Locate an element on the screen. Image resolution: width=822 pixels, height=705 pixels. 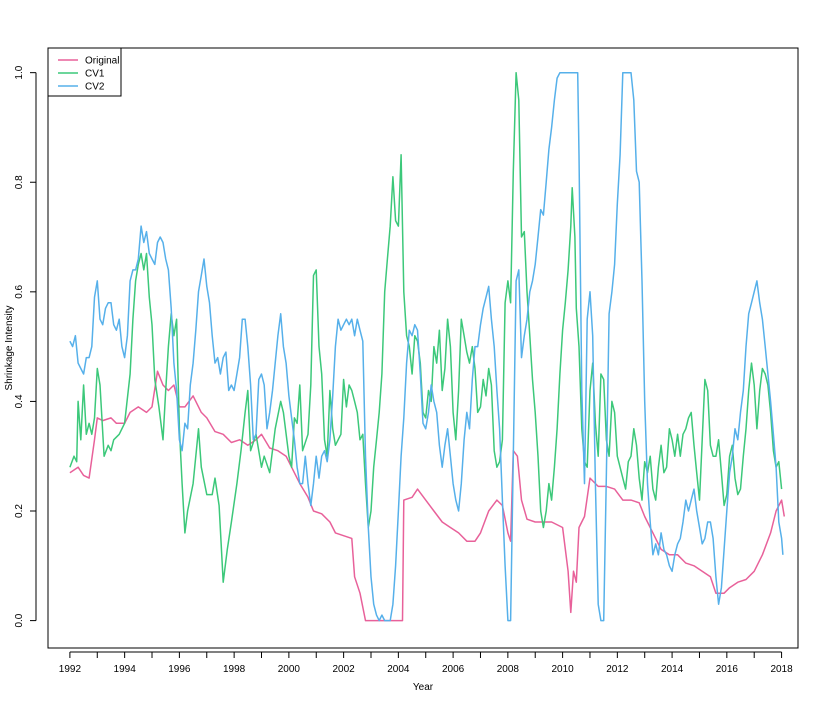
legend: Original CV1 CV2 is located at coordinates (84, 72).